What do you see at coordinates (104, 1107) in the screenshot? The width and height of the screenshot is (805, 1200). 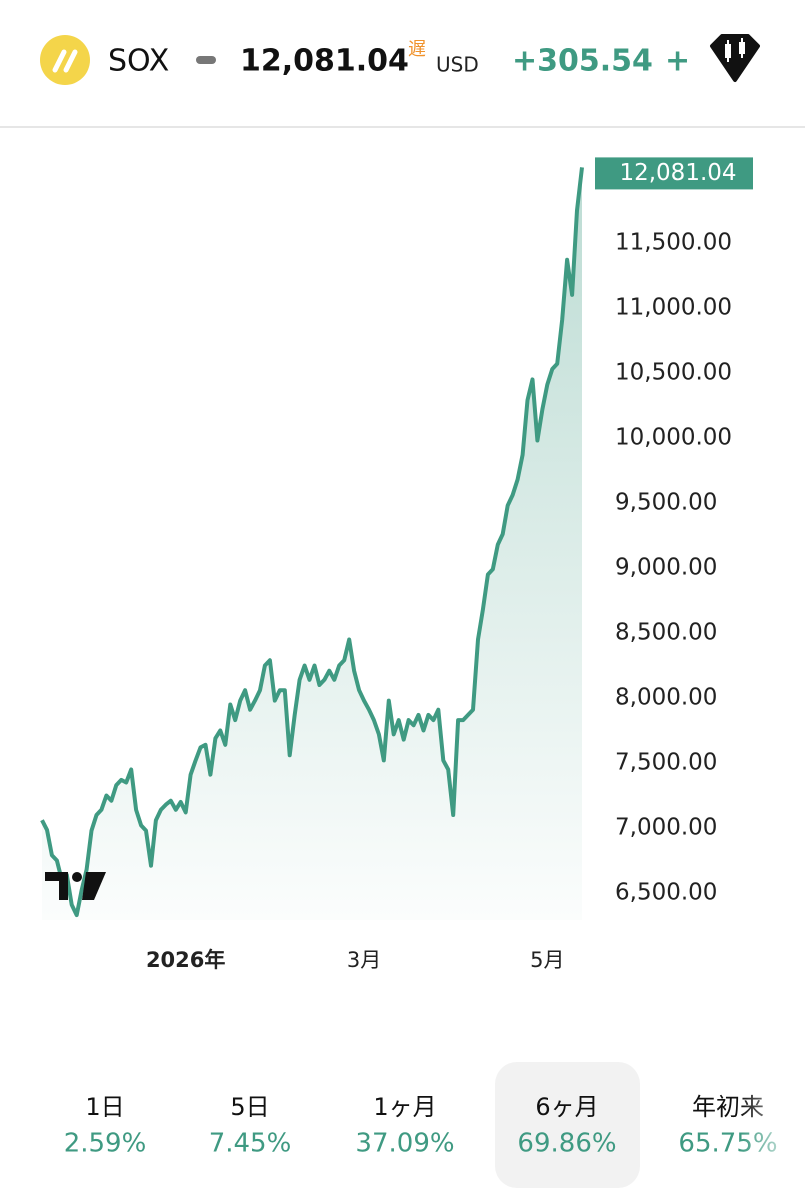 I see `period-label: 1日` at bounding box center [104, 1107].